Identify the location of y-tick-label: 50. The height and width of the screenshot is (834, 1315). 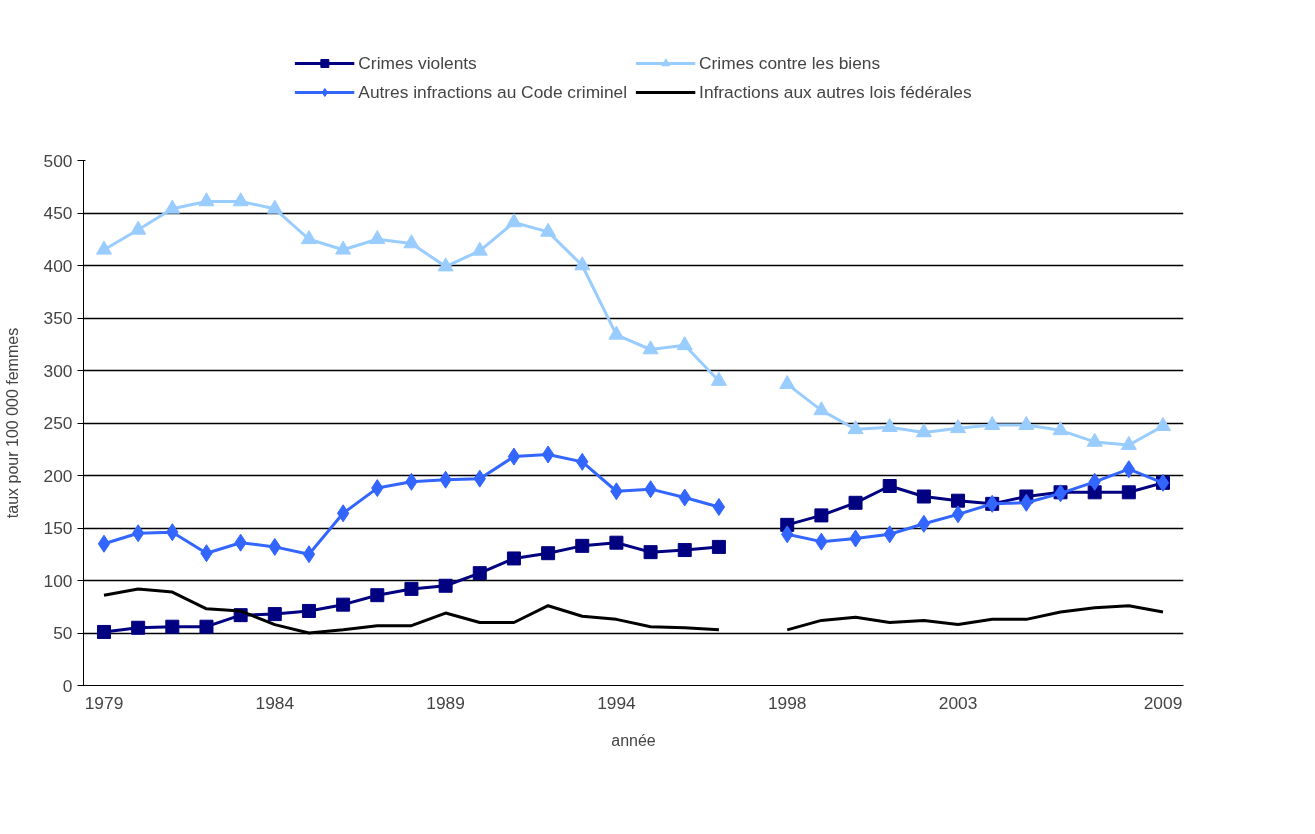
(63, 633).